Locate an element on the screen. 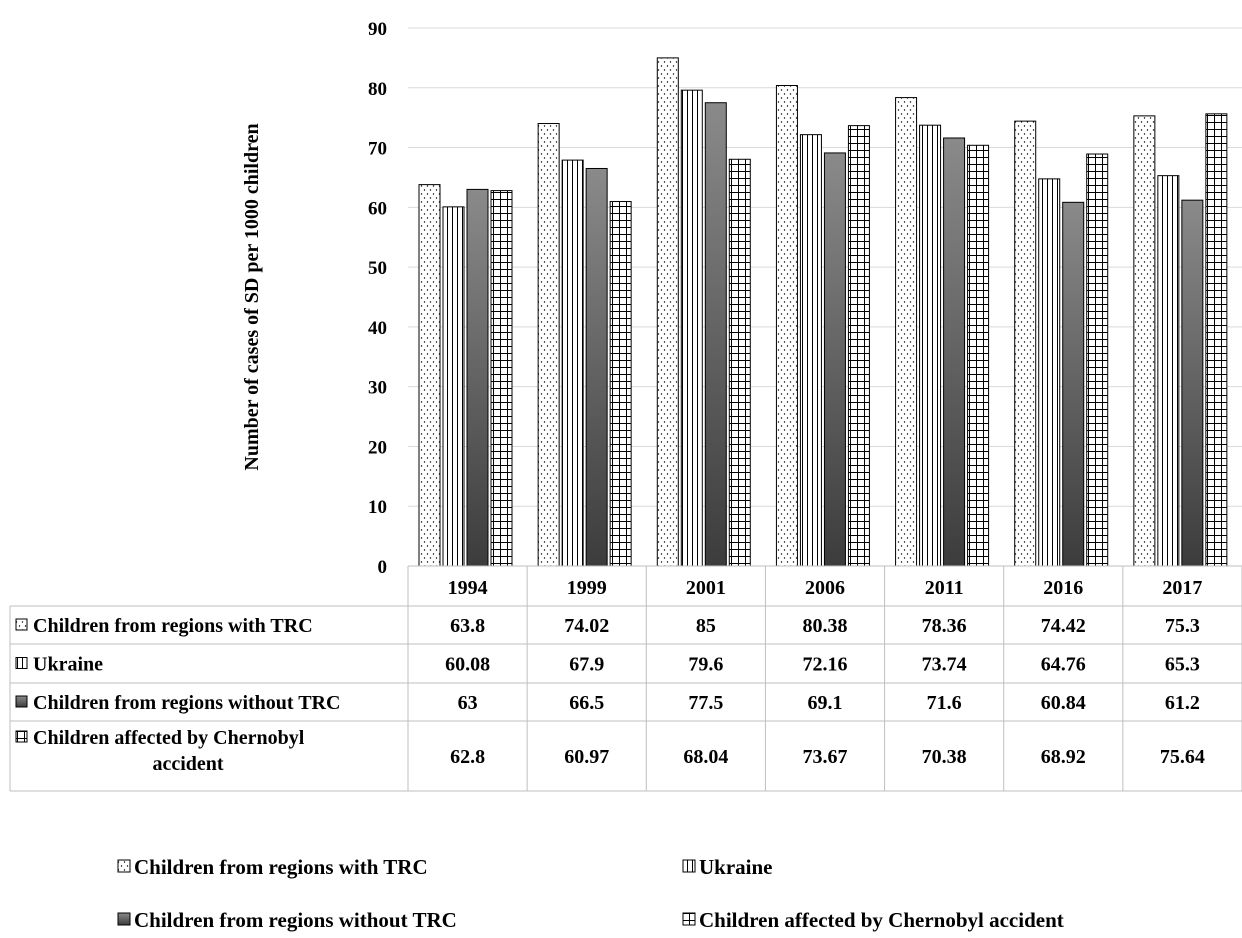 The width and height of the screenshot is (1242, 938). x-category-label: 1999 is located at coordinates (587, 588).